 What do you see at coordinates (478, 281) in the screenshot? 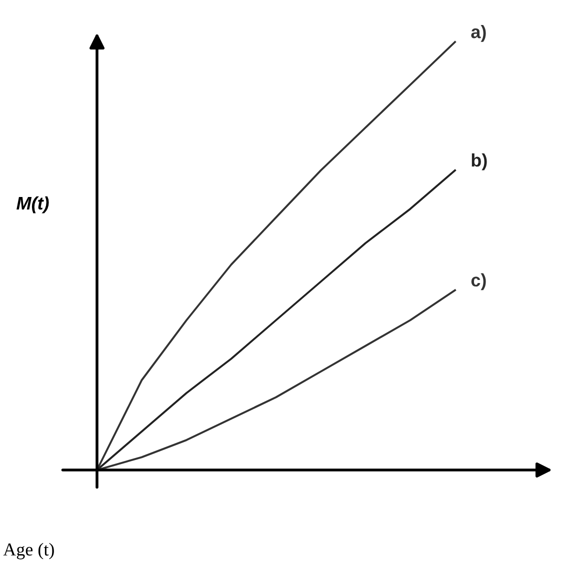
I see `series-label: c)` at bounding box center [478, 281].